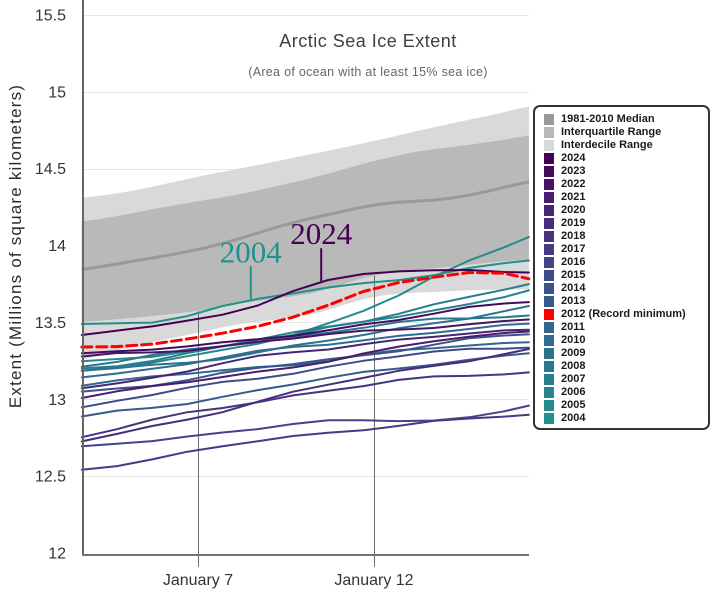 This screenshot has width=724, height=596. I want to click on median-line, so click(305, 225).